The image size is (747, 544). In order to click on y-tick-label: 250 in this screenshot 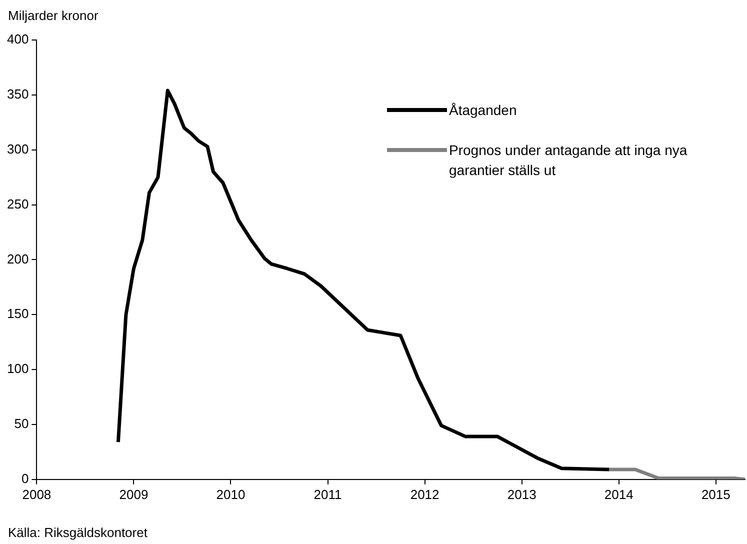, I will do `click(17, 204)`.